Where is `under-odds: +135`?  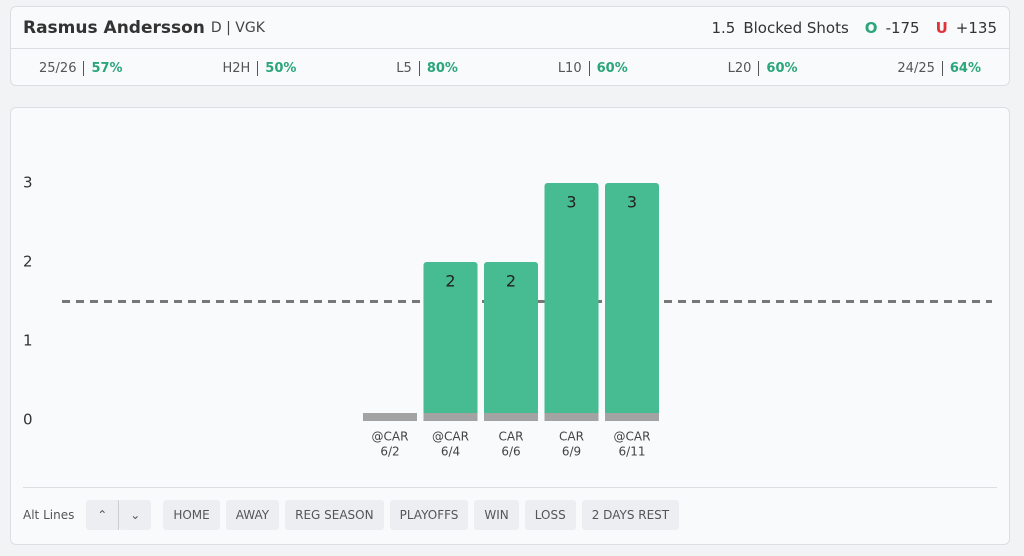
under-odds: +135 is located at coordinates (976, 28).